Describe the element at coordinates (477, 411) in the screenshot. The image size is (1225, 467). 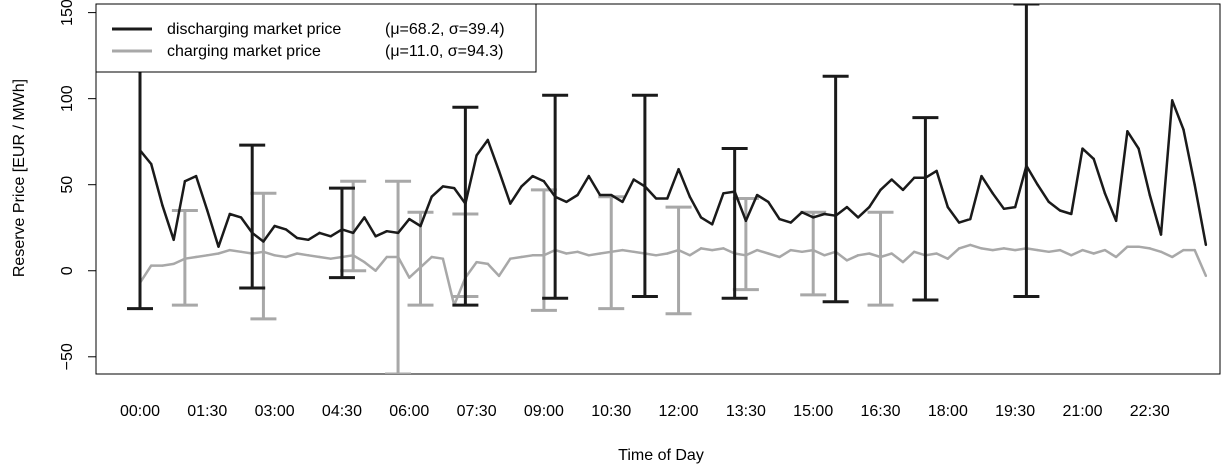
I see `x-tick-label: 07:30` at that location.